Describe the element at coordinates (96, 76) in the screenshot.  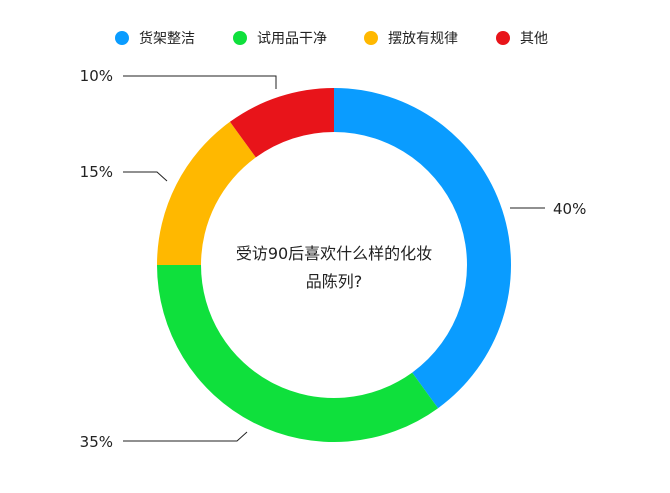
I see `slice-percentage-label: 10%` at that location.